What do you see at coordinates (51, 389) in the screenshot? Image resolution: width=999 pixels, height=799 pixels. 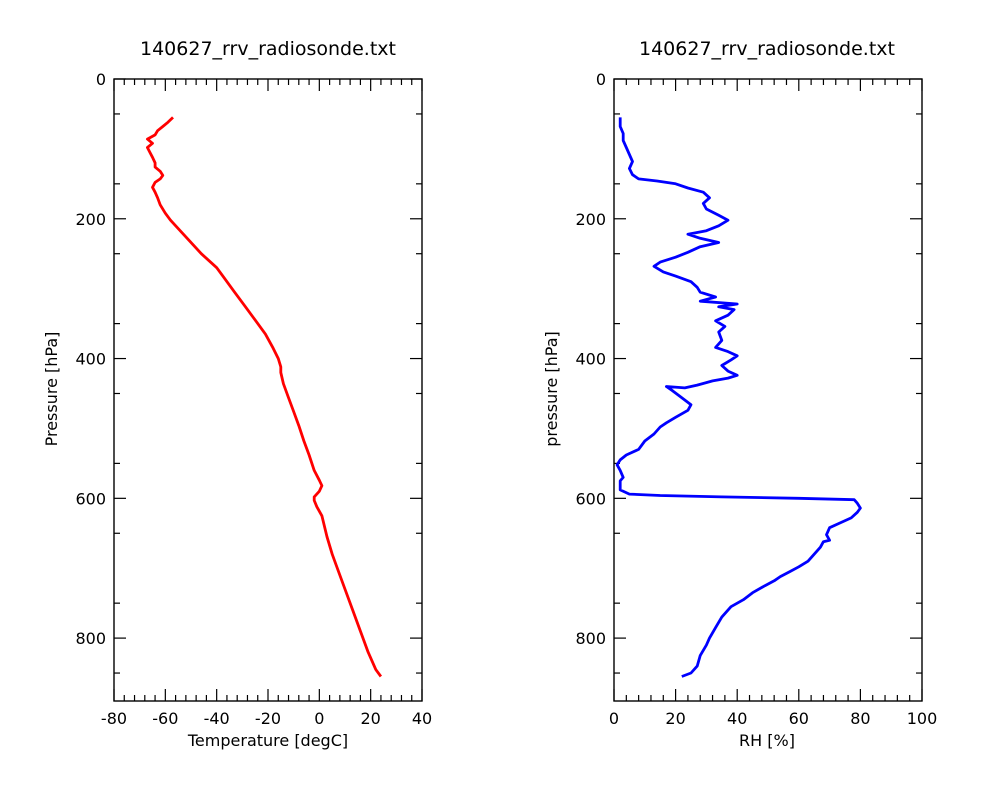 I see `y-axis-label: Pressure [hPa]` at bounding box center [51, 389].